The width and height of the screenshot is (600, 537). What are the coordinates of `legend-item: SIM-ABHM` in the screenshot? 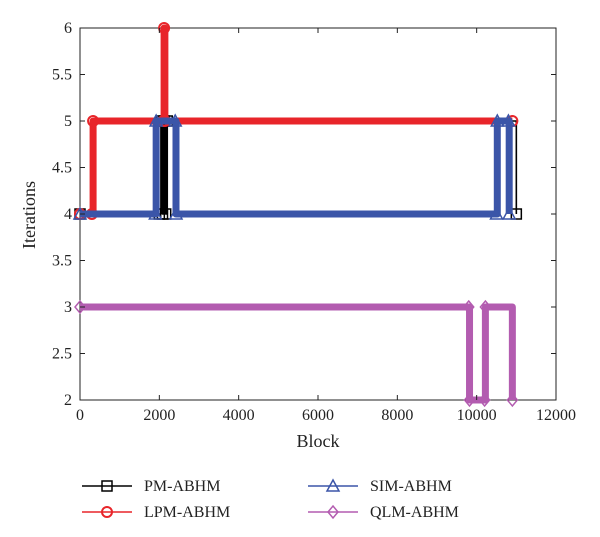 It's located at (380, 486).